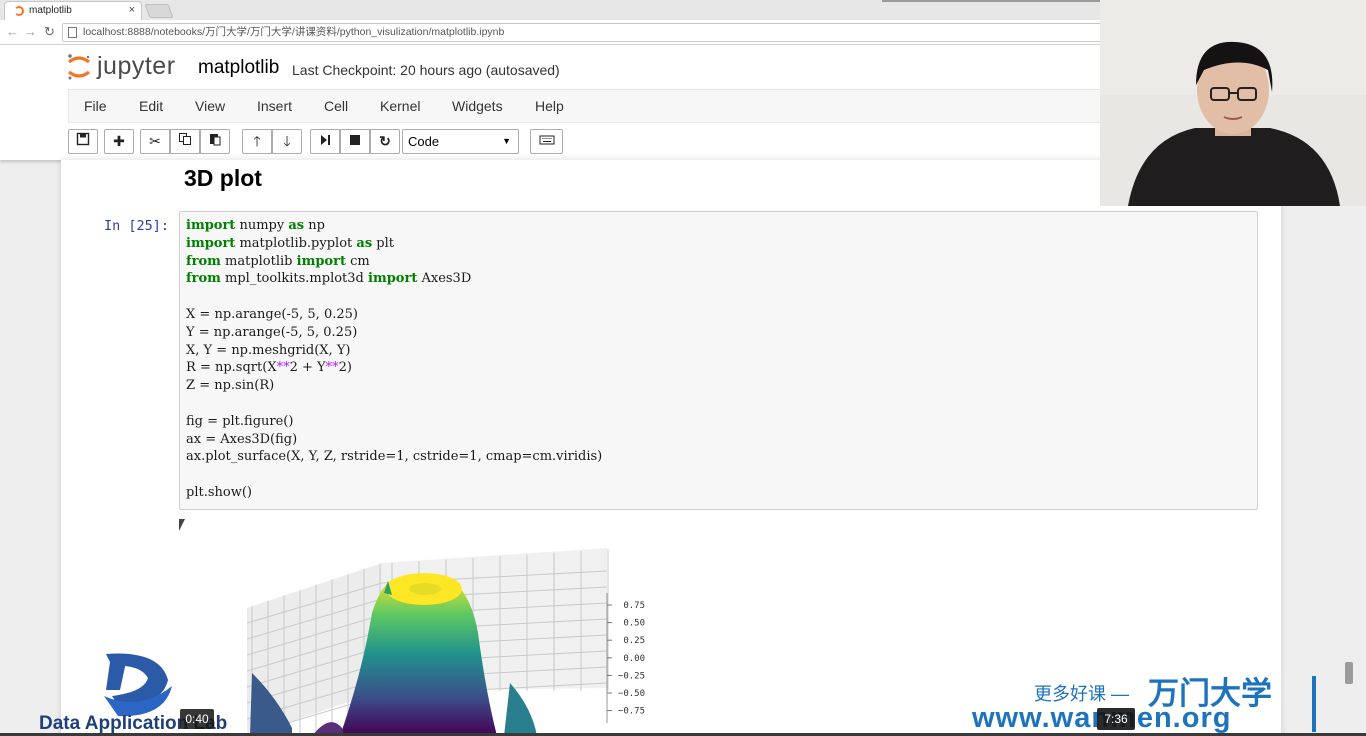 The width and height of the screenshot is (1366, 736). Describe the element at coordinates (631, 712) in the screenshot. I see `z-axis-tick-label: −0.75` at that location.